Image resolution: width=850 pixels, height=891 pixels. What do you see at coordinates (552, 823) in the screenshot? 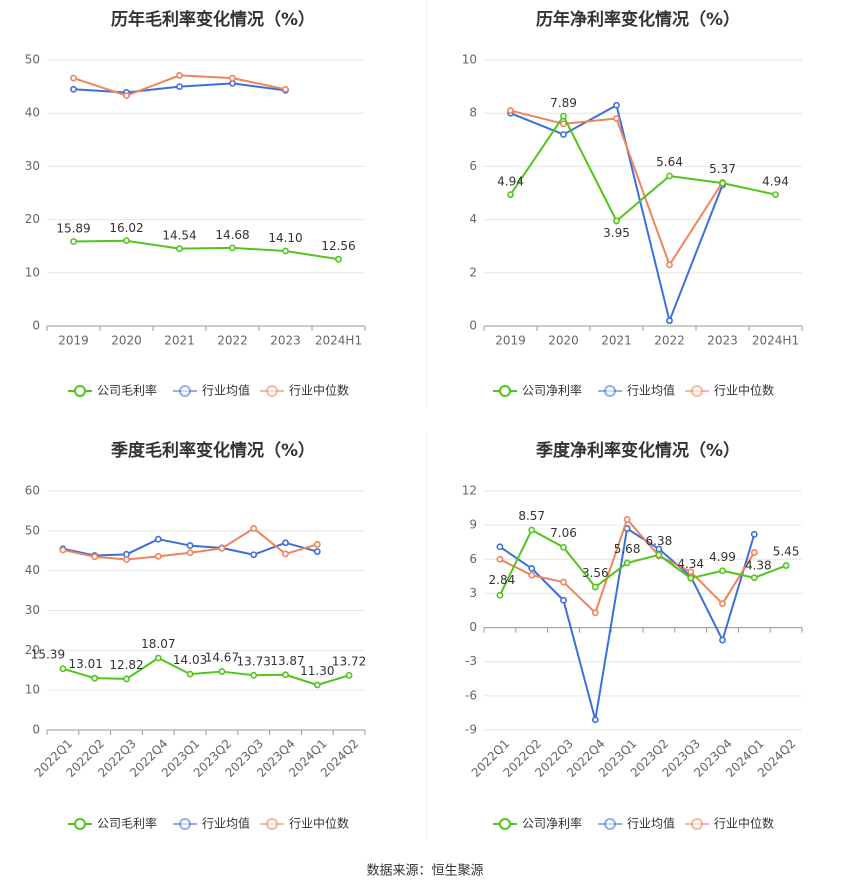
I see `legend-label: 公司净利率` at bounding box center [552, 823].